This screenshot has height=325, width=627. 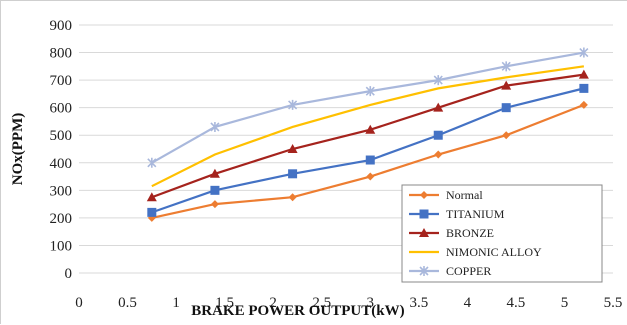 I want to click on y-tick-label: 100, so click(x=61, y=246).